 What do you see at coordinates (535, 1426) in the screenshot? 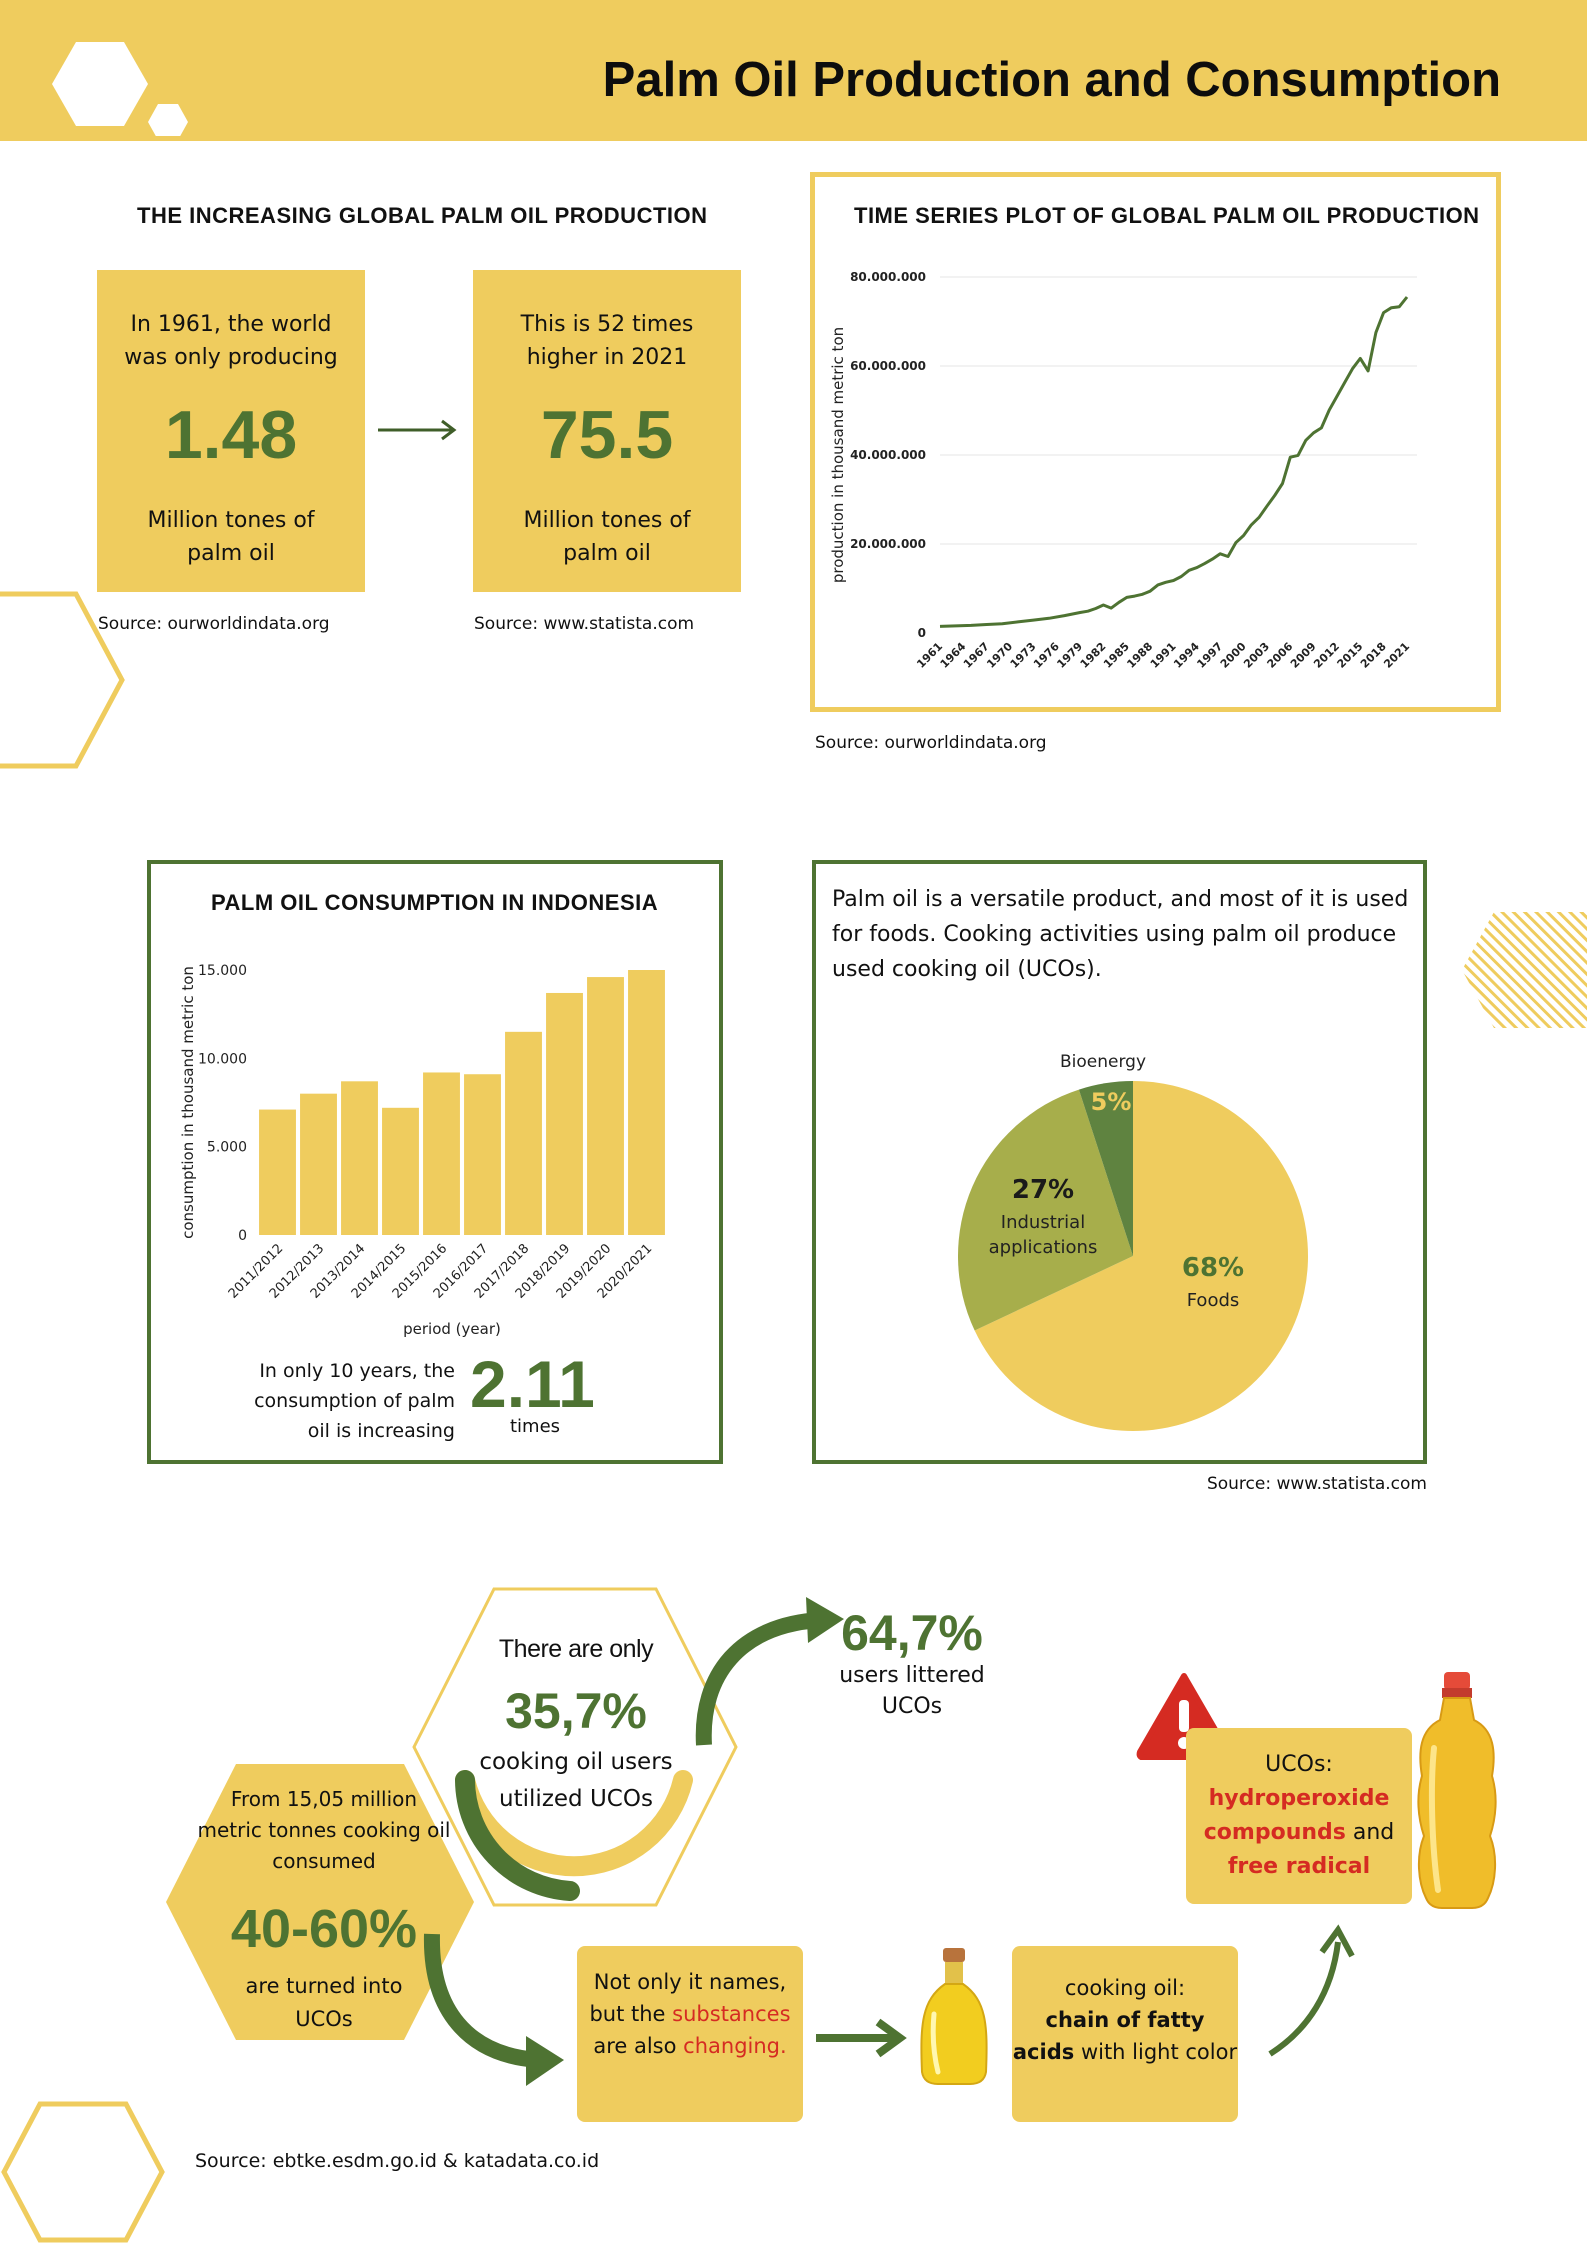
I see `consumption-factor-unit: times` at bounding box center [535, 1426].